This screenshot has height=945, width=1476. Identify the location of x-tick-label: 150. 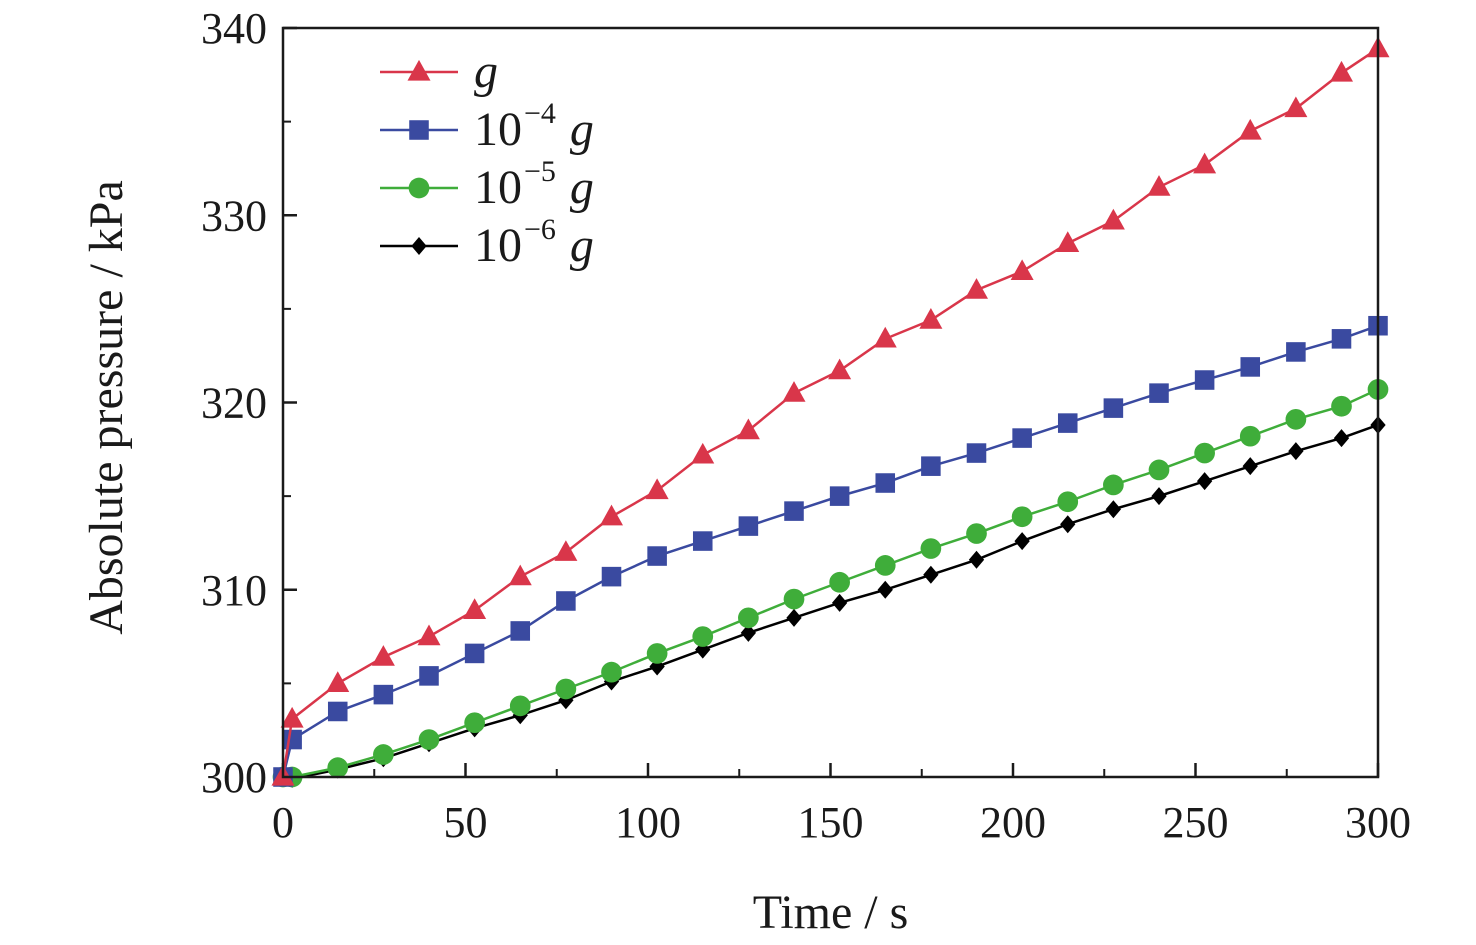
(831, 822).